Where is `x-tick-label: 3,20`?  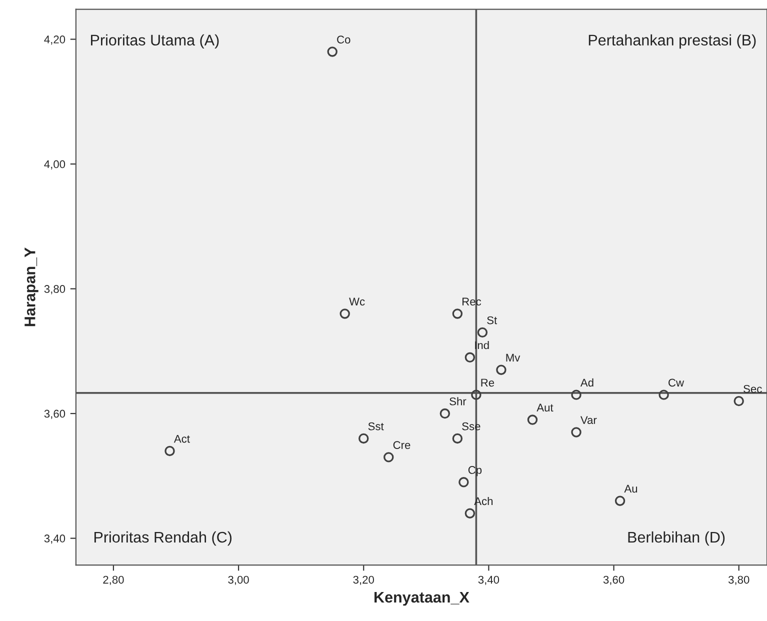
x-tick-label: 3,20 is located at coordinates (363, 580).